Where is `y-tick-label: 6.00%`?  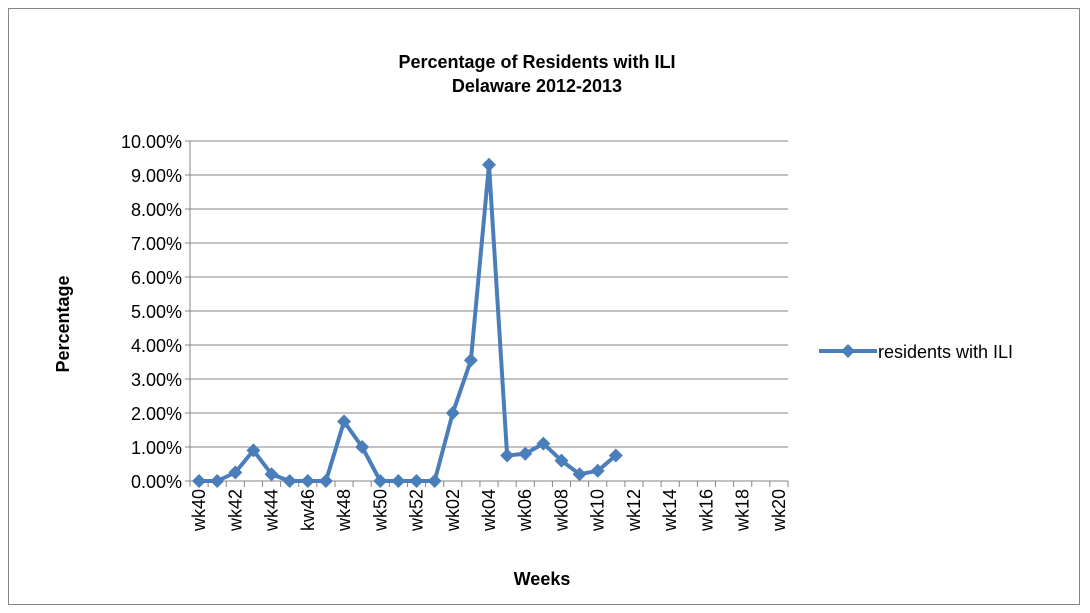
y-tick-label: 6.00% is located at coordinates (156, 278).